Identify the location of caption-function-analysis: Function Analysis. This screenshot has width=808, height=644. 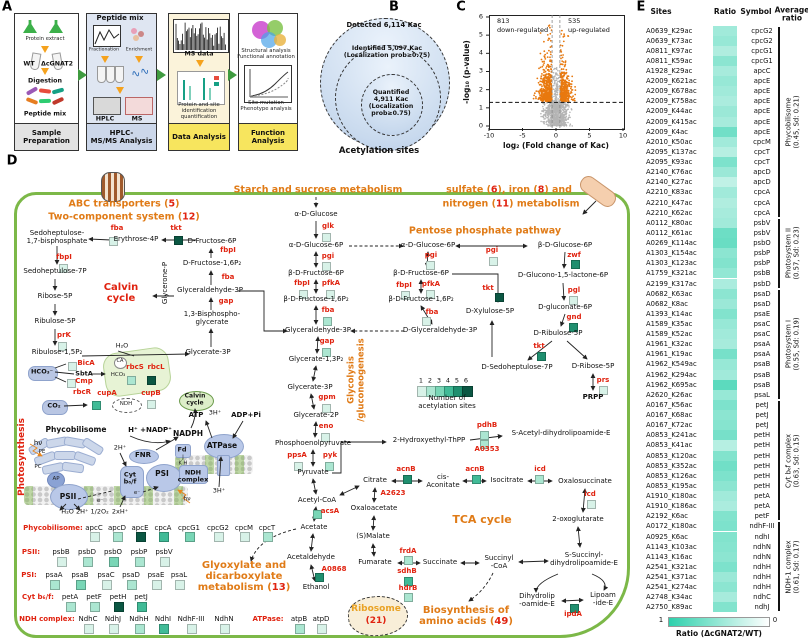
(268, 136).